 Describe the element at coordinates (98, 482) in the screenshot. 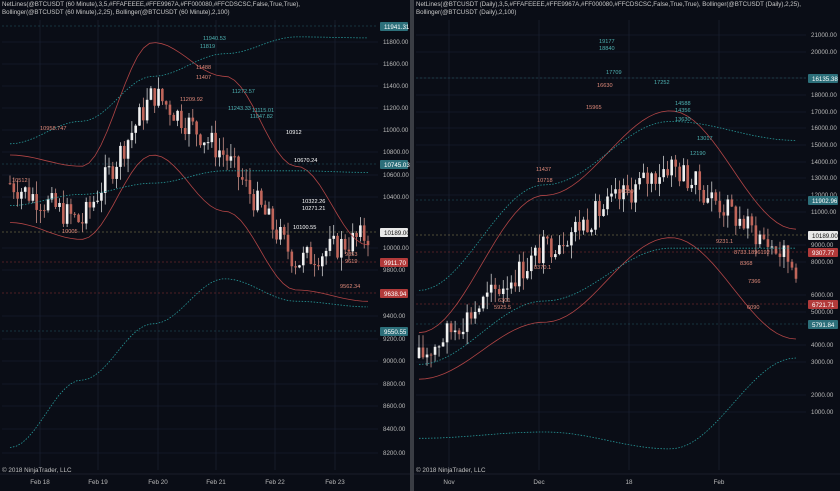

I see `x-tick-label: Feb 19` at that location.